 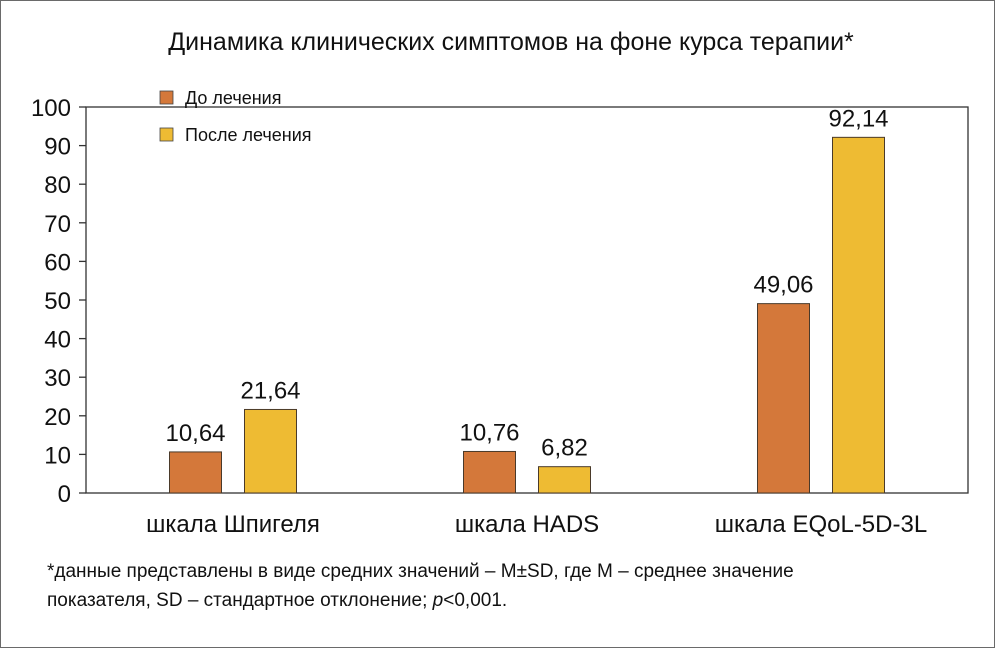 I want to click on legend-swatch-after, so click(x=166, y=134).